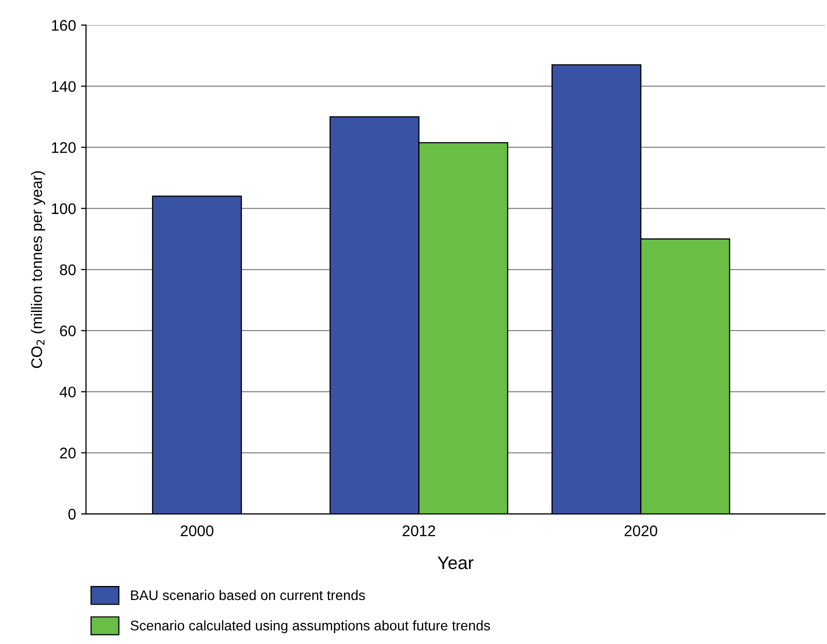 The image size is (827, 644). I want to click on legend-label: Scenario calculated using assumptions about future trends, so click(310, 627).